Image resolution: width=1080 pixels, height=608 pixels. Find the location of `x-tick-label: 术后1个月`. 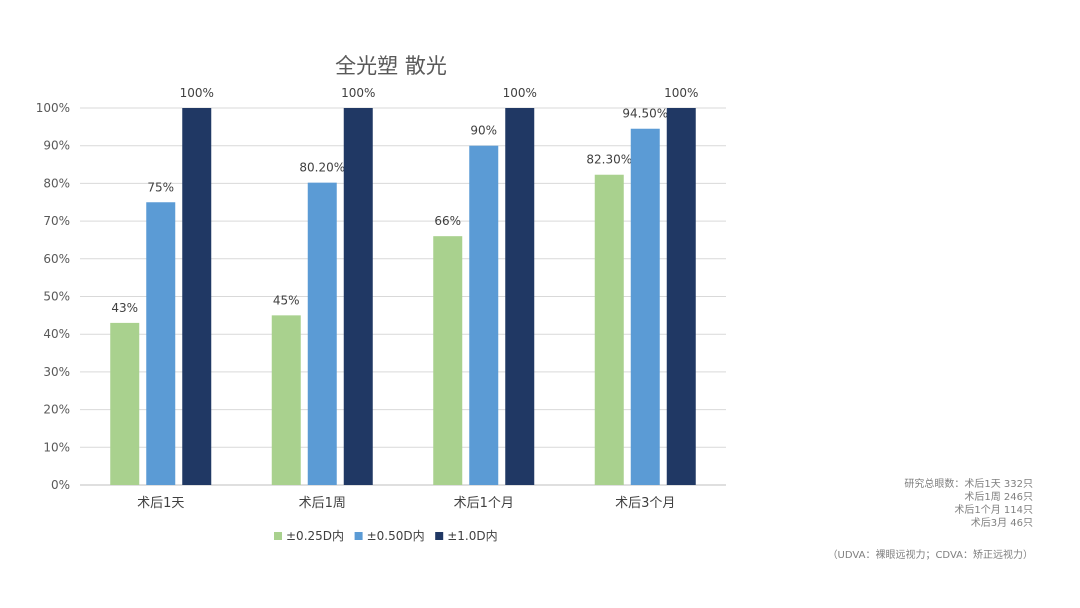

x-tick-label: 术后1个月 is located at coordinates (484, 503).